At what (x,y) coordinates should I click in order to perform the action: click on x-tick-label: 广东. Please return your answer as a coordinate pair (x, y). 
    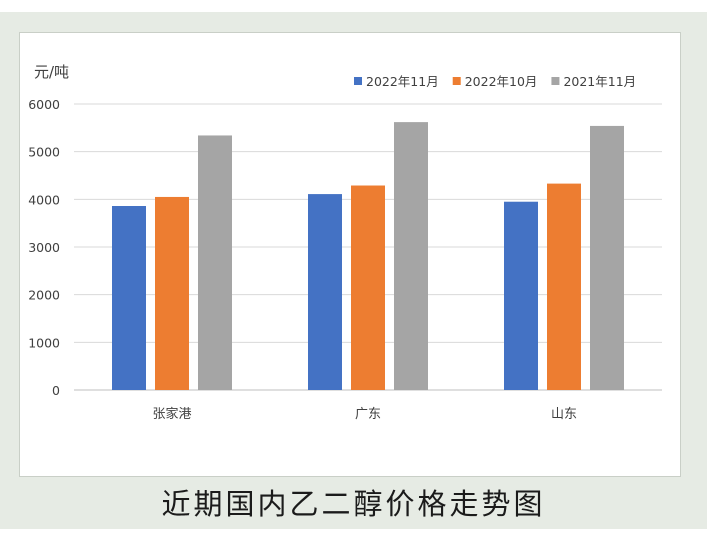
    Looking at the image, I should click on (368, 414).